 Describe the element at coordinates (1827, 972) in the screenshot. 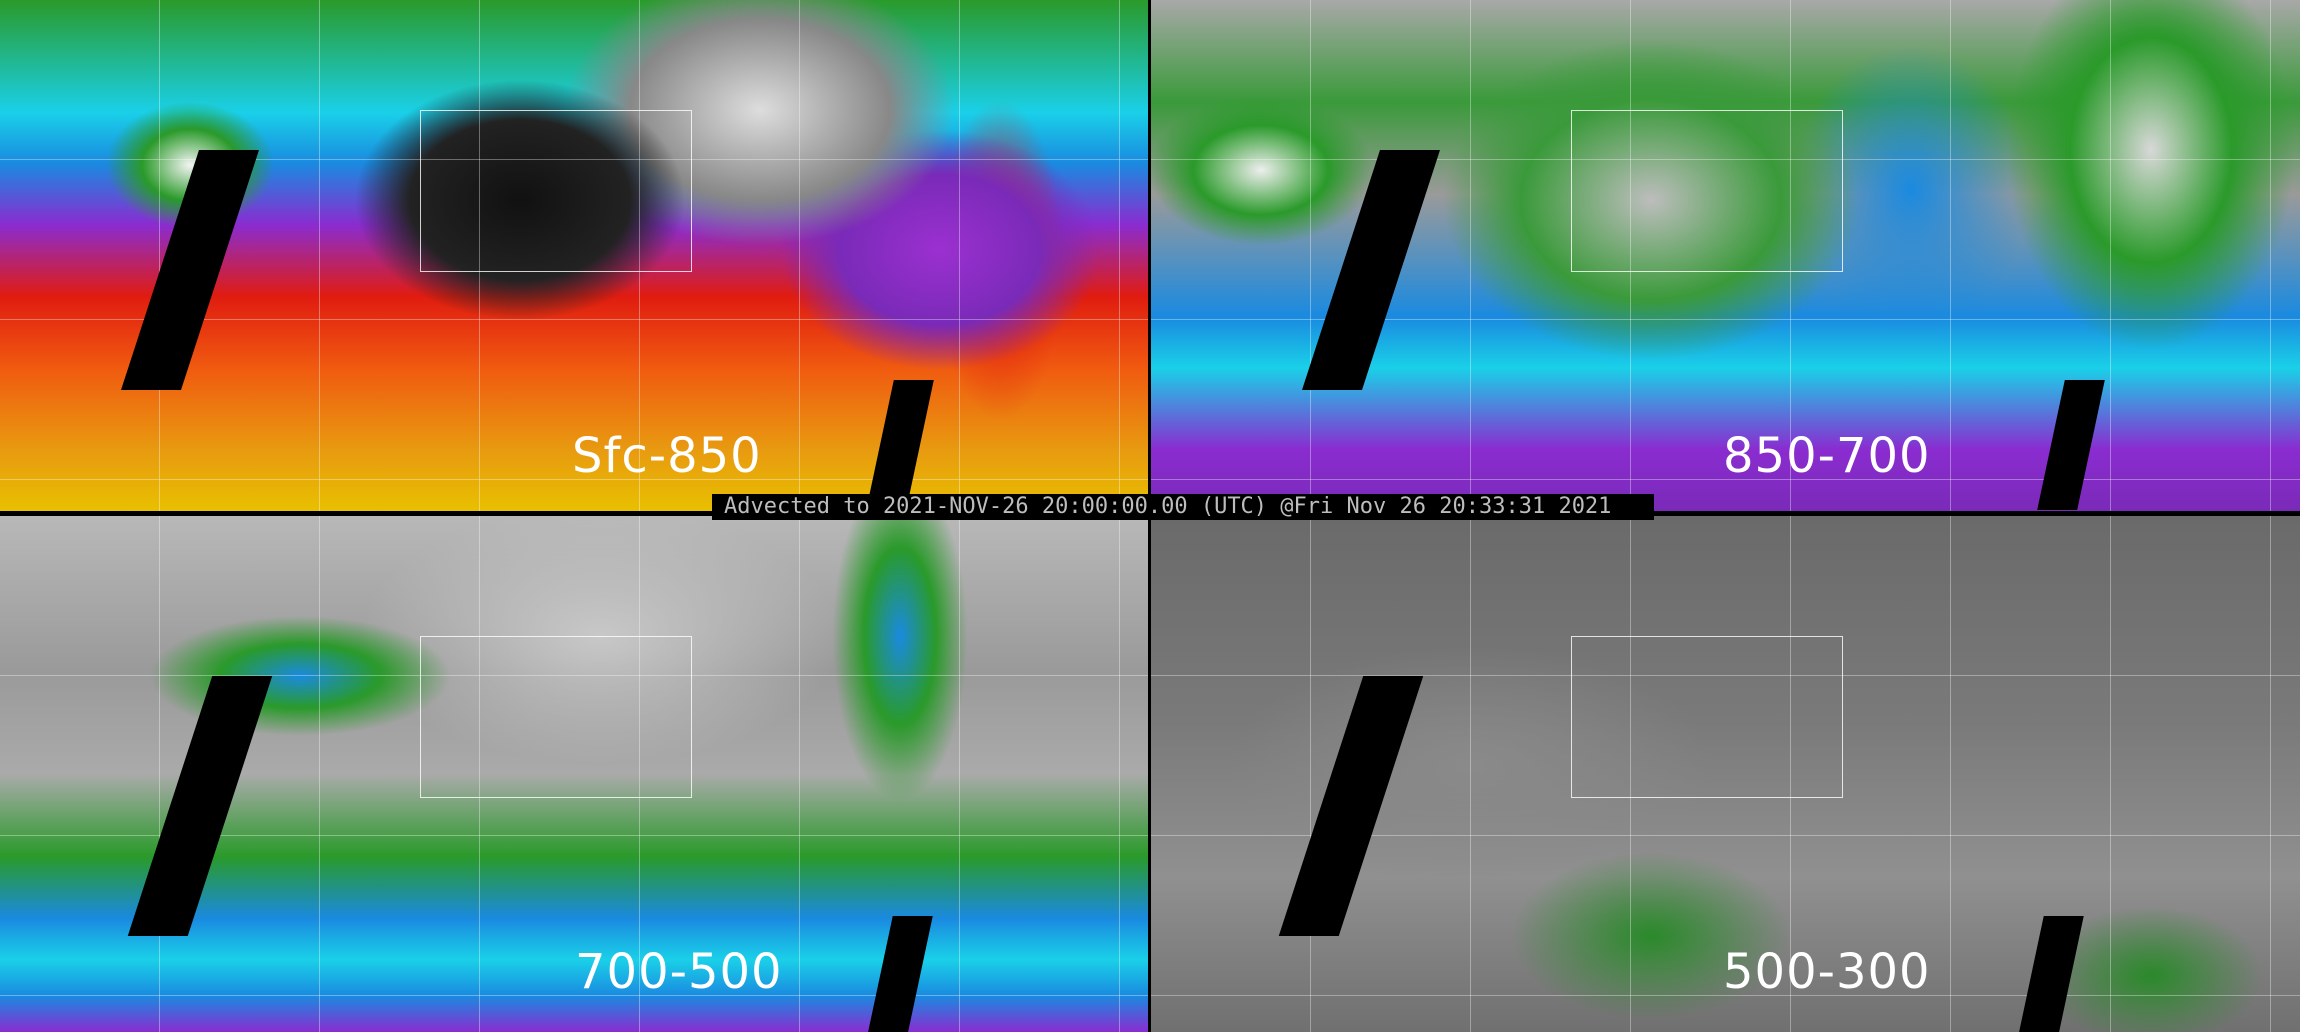

I see `panel-label: 500-300` at that location.